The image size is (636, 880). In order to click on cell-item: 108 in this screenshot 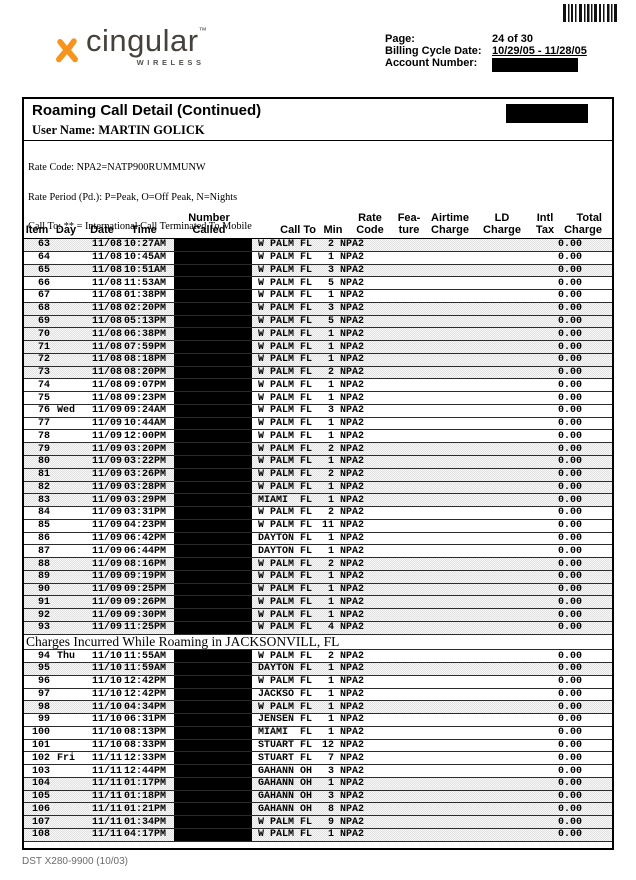, I will do `click(40, 835)`.